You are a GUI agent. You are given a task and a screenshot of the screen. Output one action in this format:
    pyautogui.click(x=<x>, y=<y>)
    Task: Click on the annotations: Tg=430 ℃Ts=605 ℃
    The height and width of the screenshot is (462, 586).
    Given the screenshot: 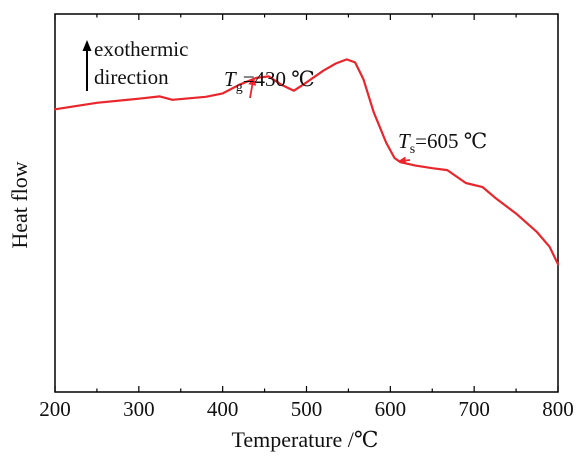 What is the action you would take?
    pyautogui.click(x=355, y=116)
    